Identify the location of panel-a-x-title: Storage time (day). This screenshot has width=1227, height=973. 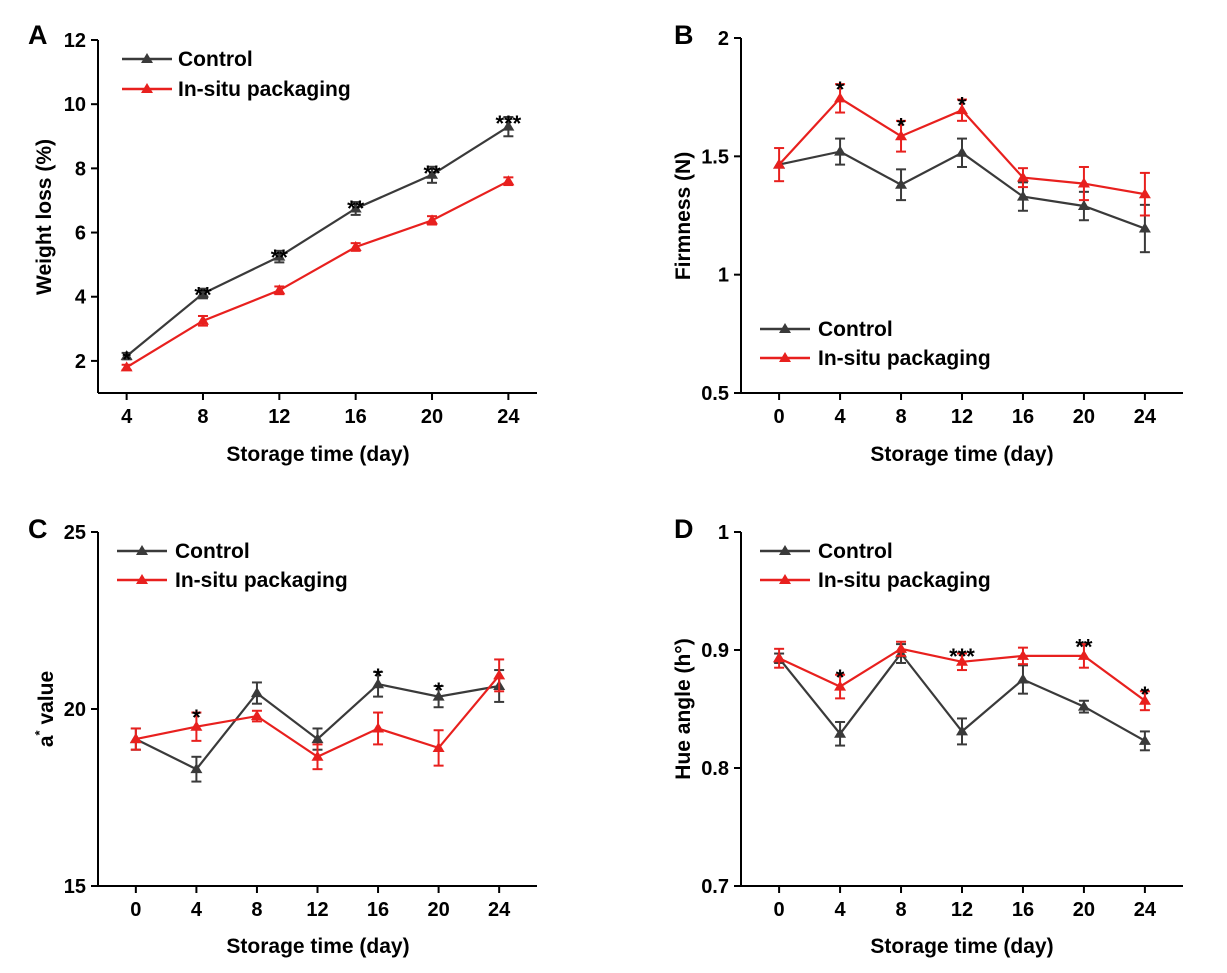
(317, 454).